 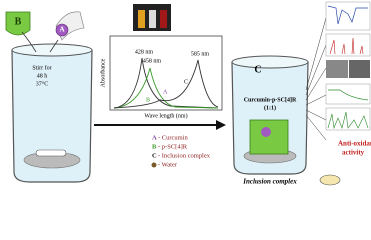 I want to click on legend-key: A, so click(x=154, y=137).